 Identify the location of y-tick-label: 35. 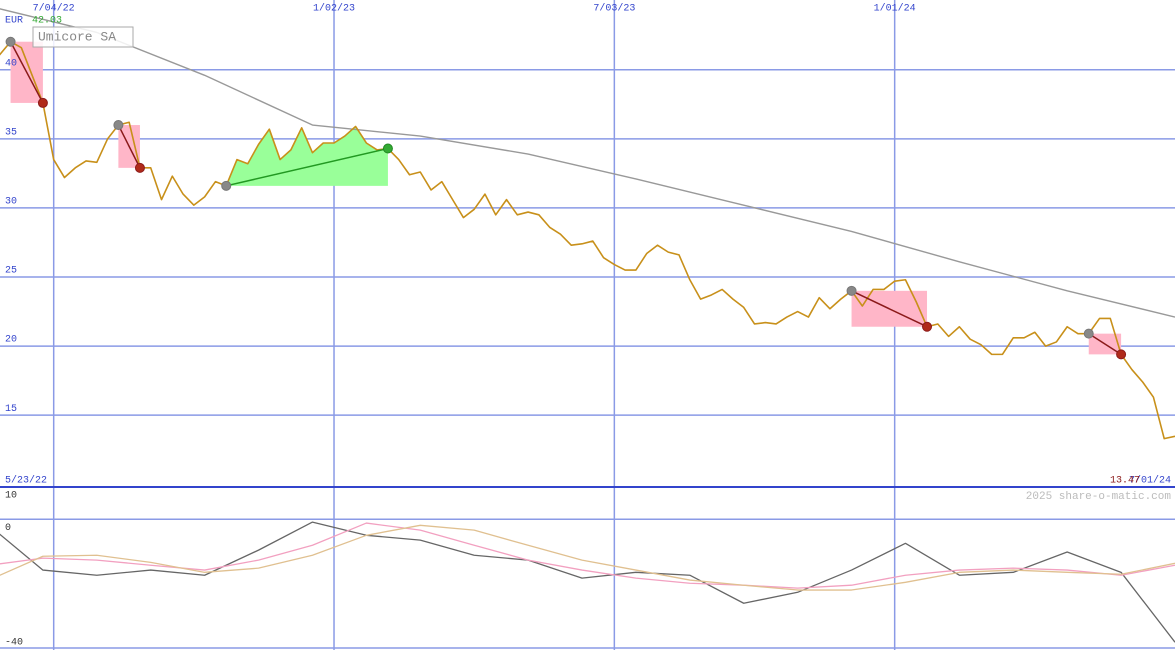
(11, 132).